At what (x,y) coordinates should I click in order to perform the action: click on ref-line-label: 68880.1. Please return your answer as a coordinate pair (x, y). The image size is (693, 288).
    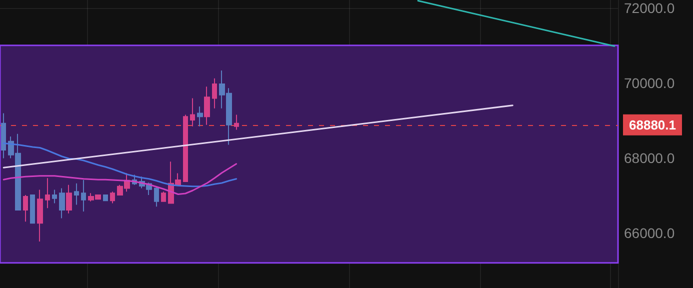
    Looking at the image, I should click on (652, 124).